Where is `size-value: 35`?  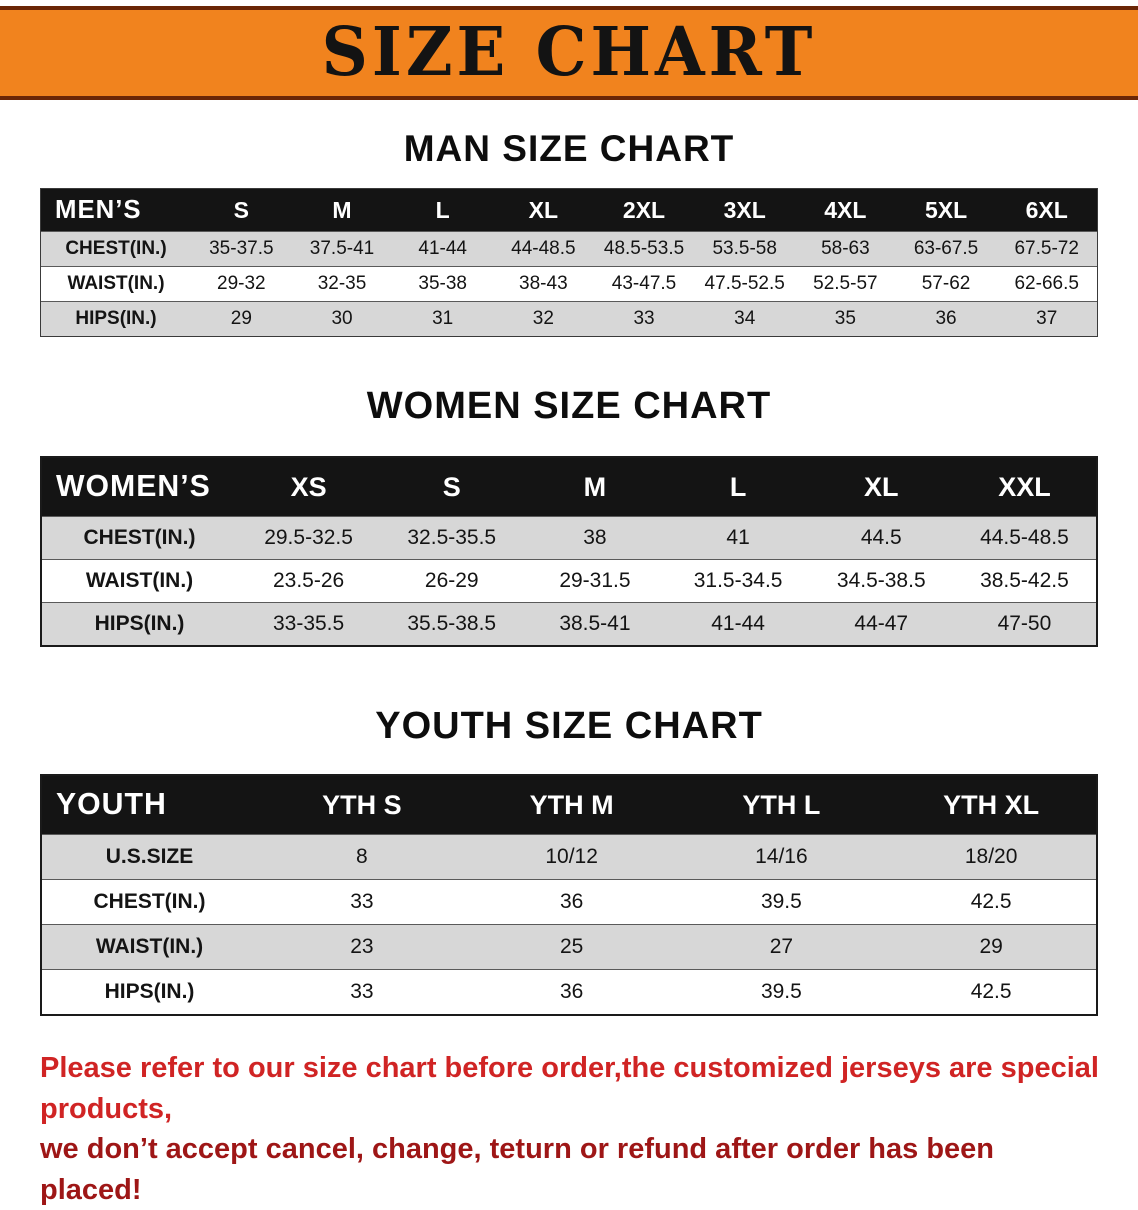 size-value: 35 is located at coordinates (845, 318).